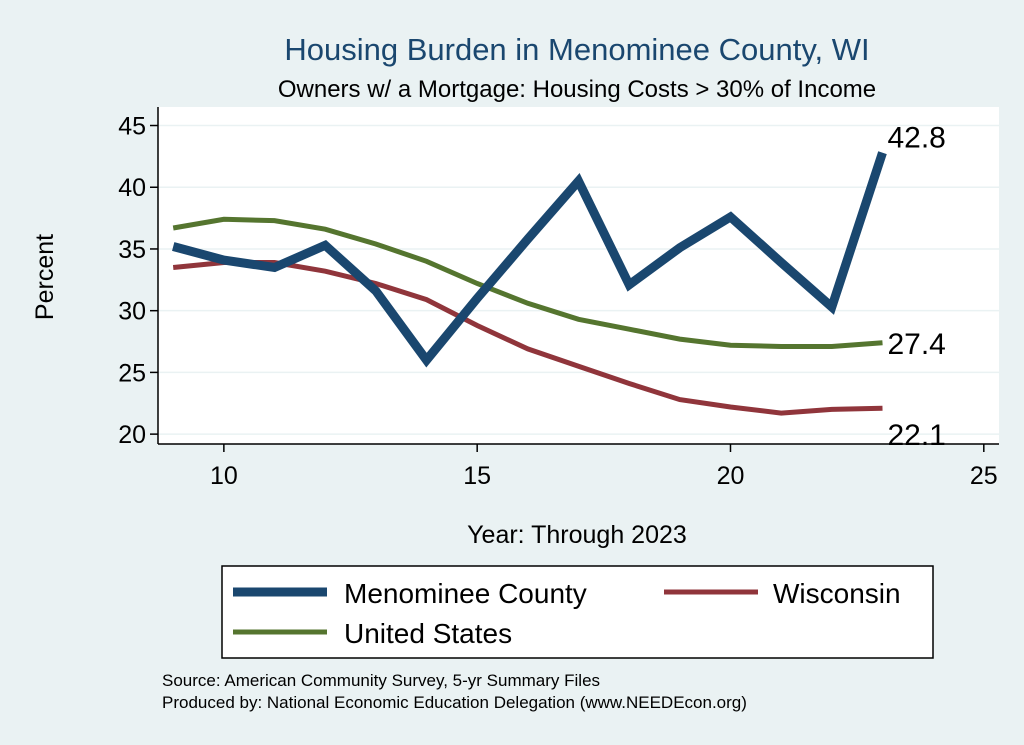 The height and width of the screenshot is (745, 1024). Describe the element at coordinates (224, 476) in the screenshot. I see `x-tick-label-10: 10` at that location.